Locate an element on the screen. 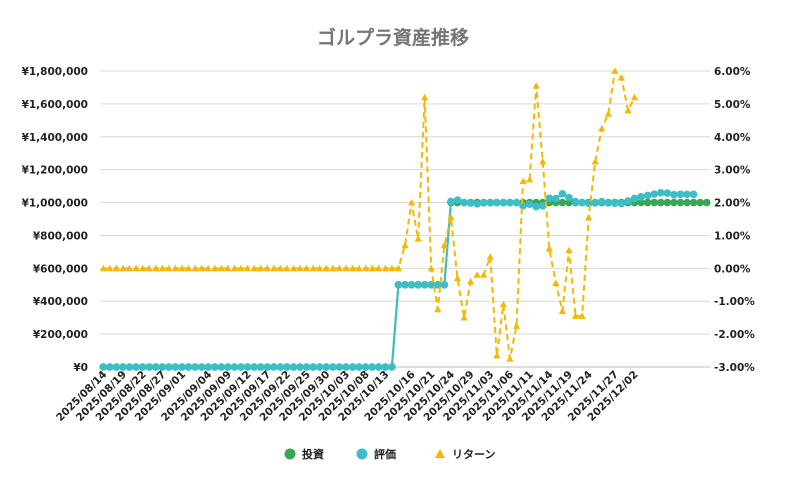 This screenshot has width=786, height=485. y-left-tick-label: ¥600,000 is located at coordinates (60, 269).